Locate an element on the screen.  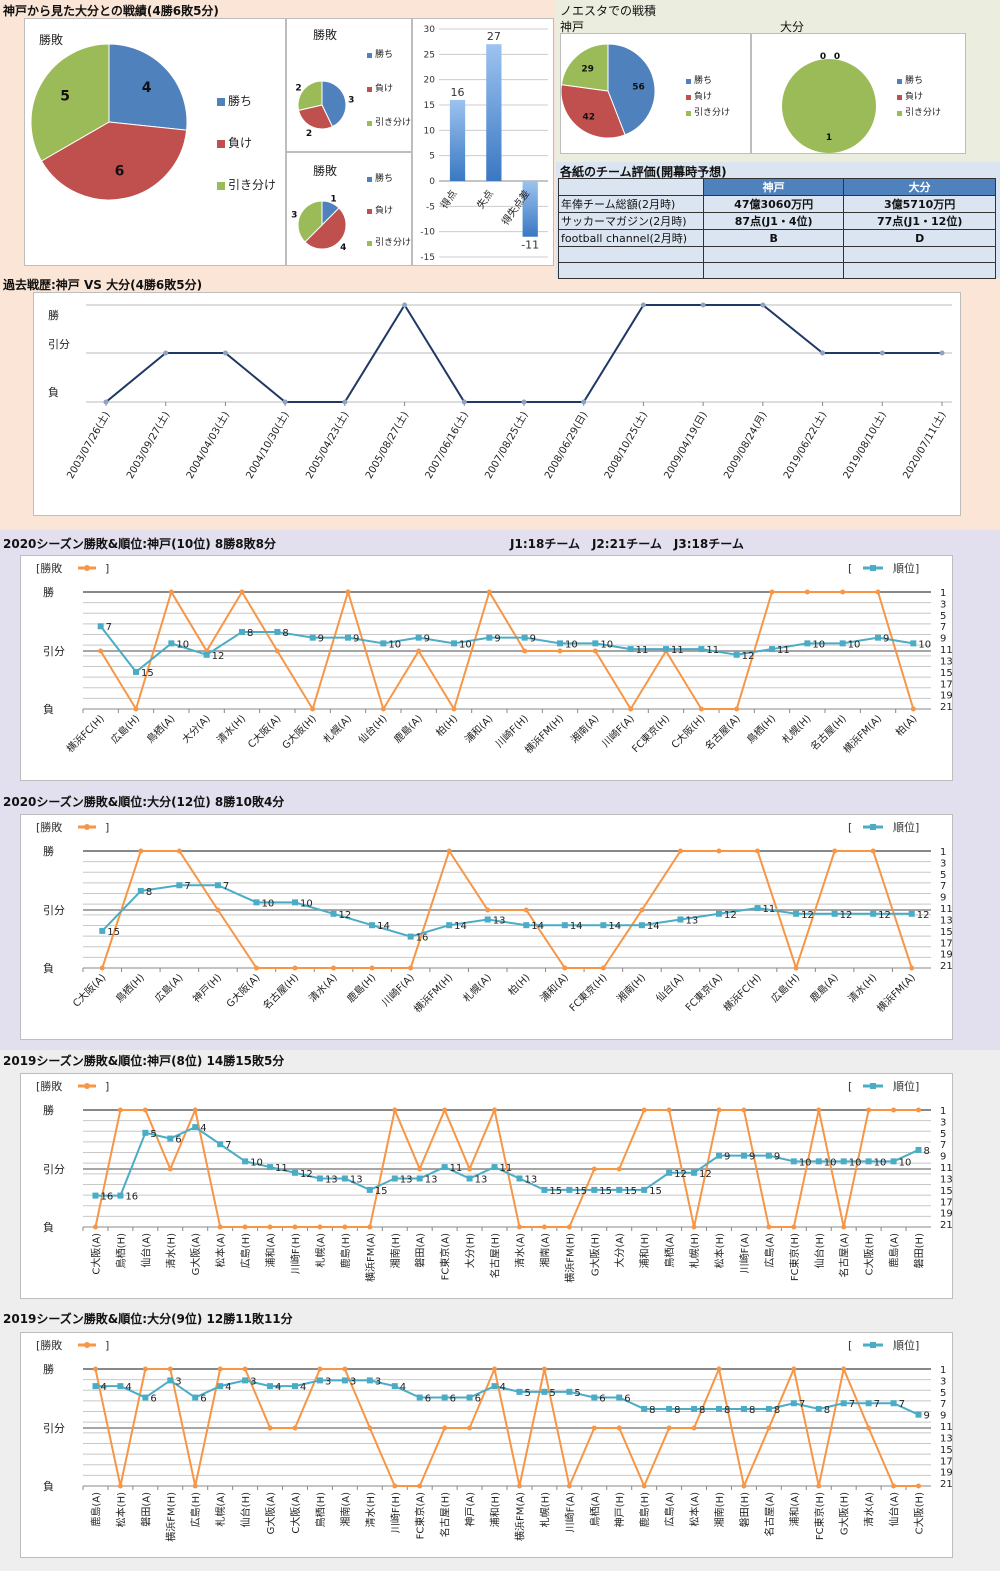
x-tick-label: 湘南(A) is located at coordinates (585, 729).